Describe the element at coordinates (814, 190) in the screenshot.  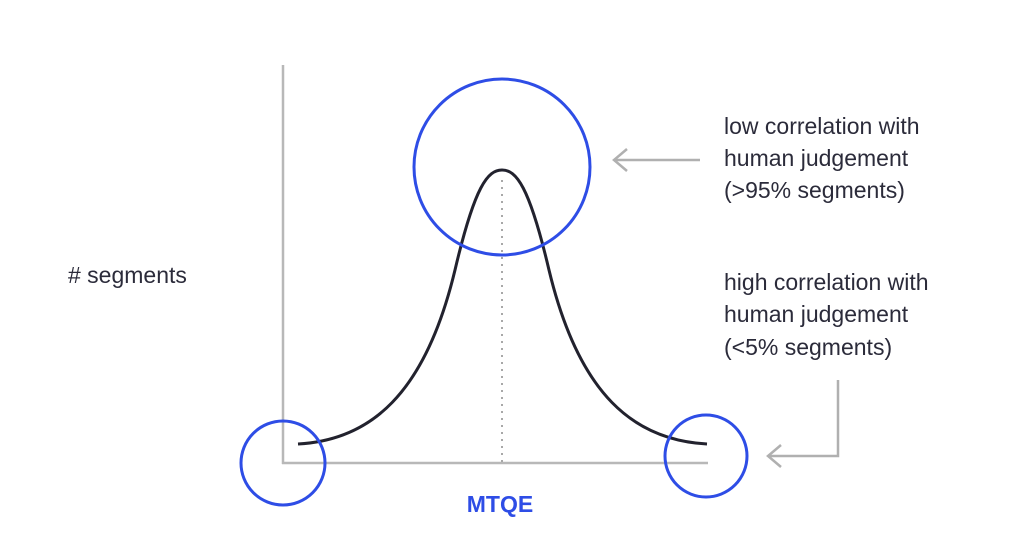
I see `annotation-line: (>95% segments)` at that location.